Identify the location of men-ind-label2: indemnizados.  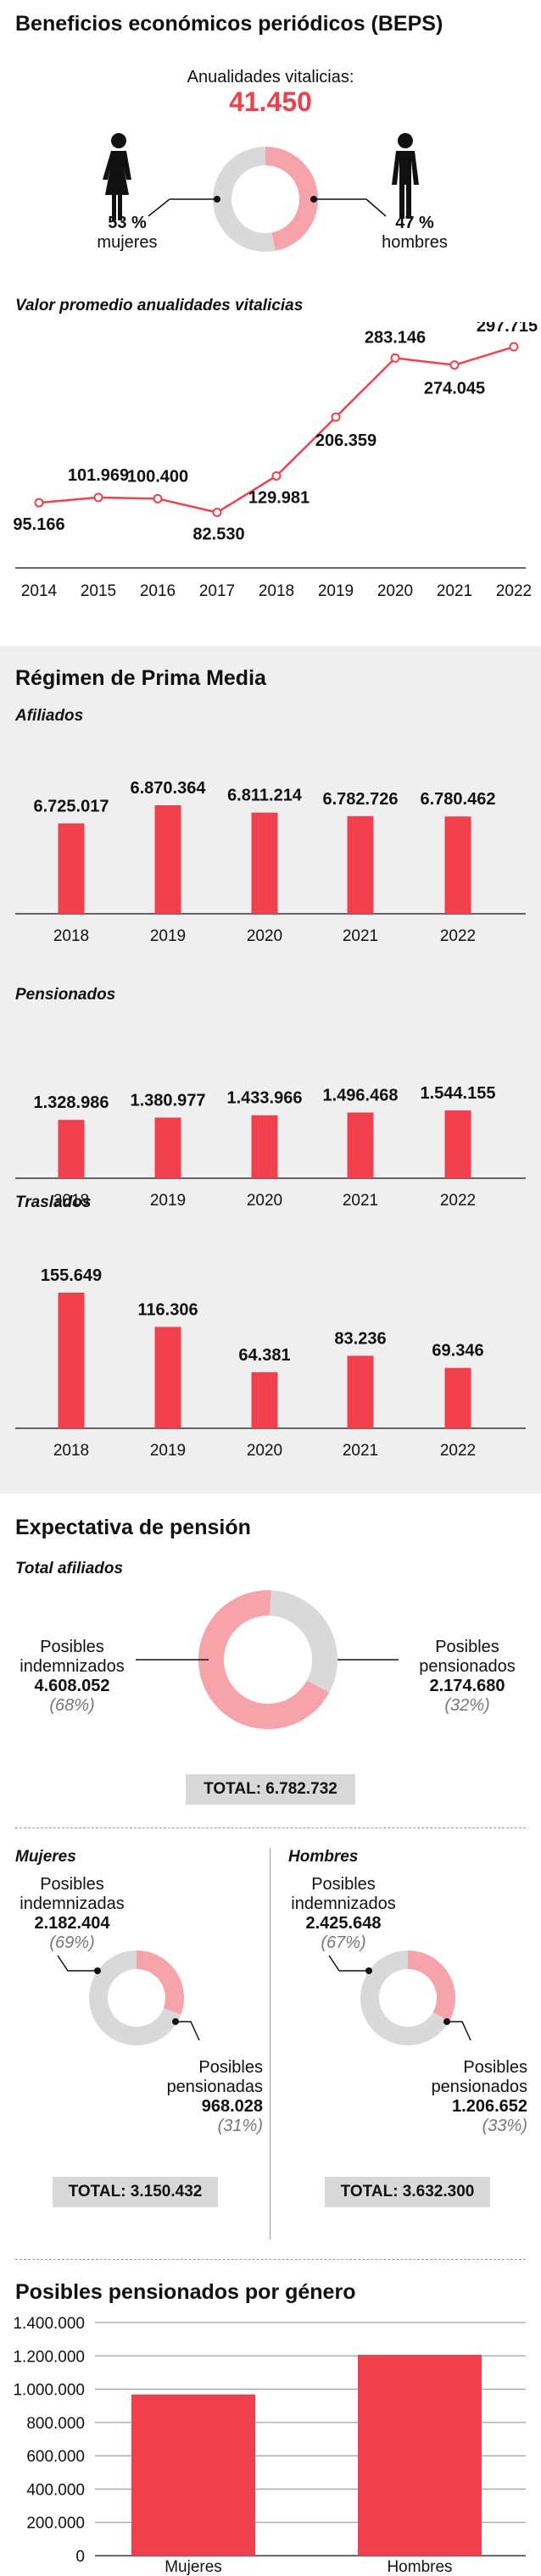
(344, 1903).